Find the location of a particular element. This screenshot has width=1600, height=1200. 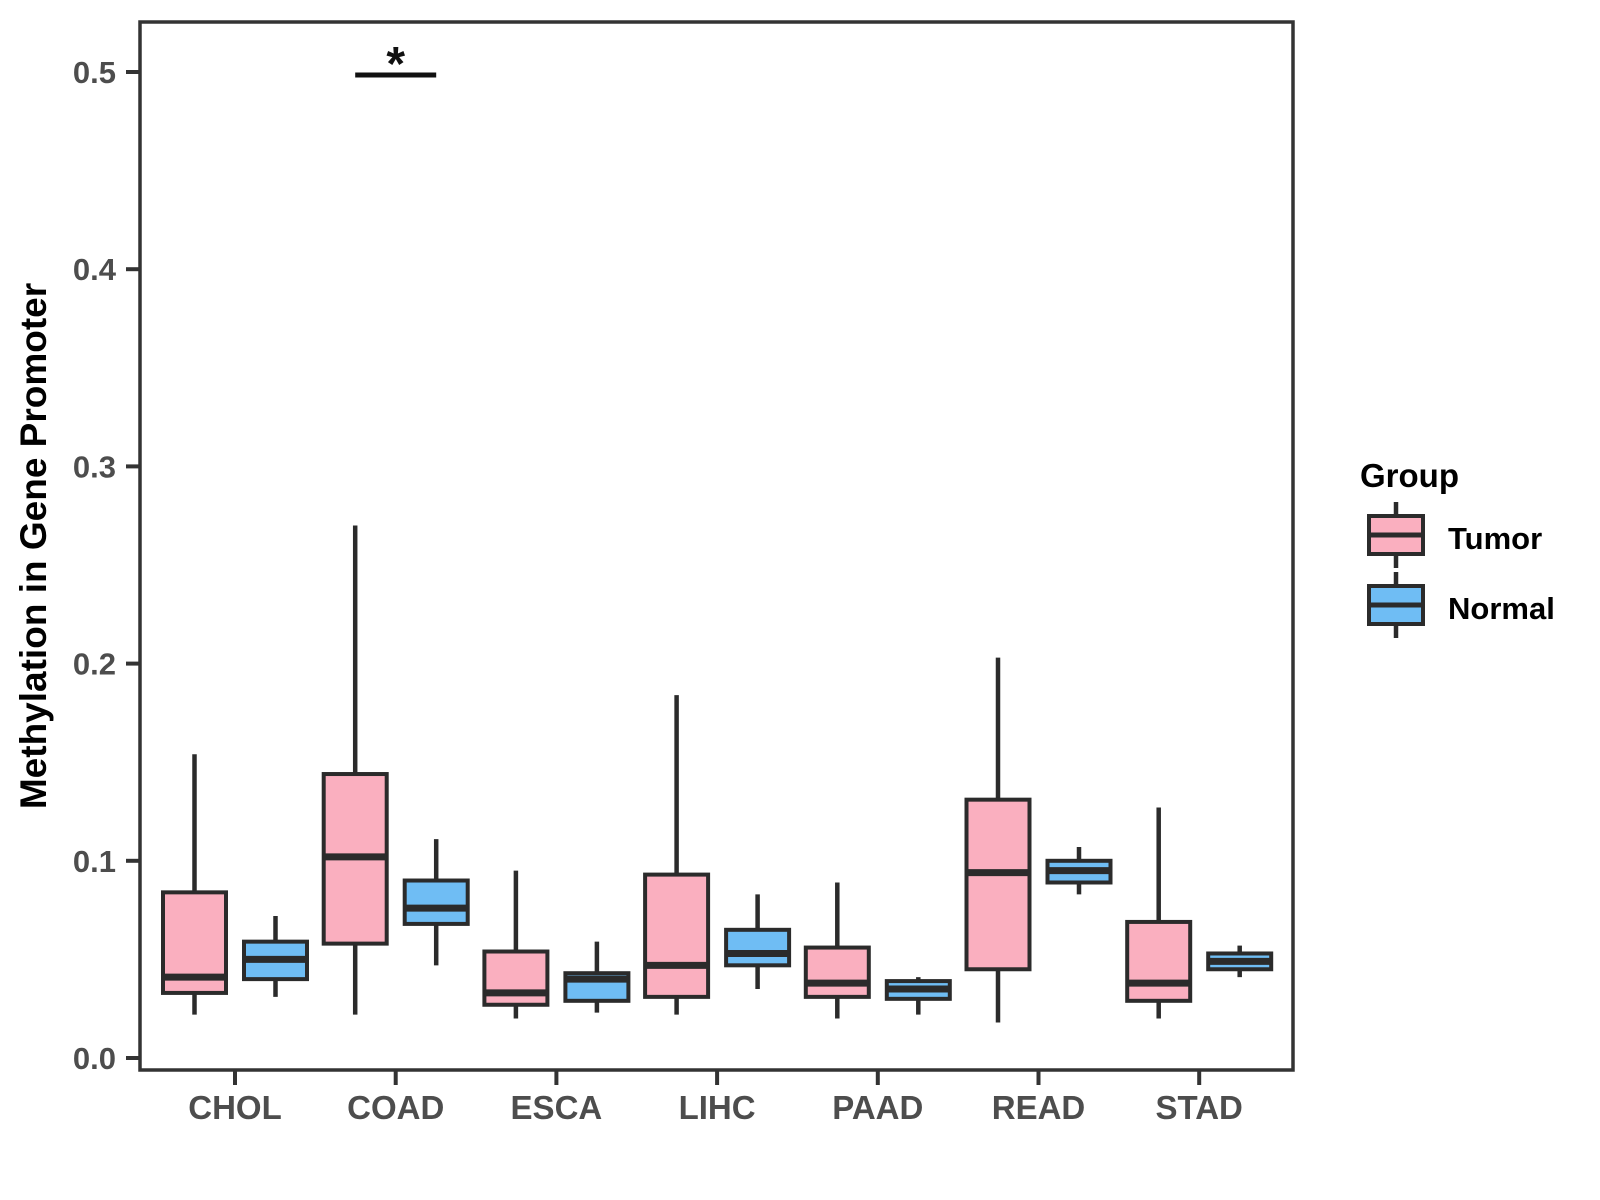

box-tumor-esca is located at coordinates (516, 978).